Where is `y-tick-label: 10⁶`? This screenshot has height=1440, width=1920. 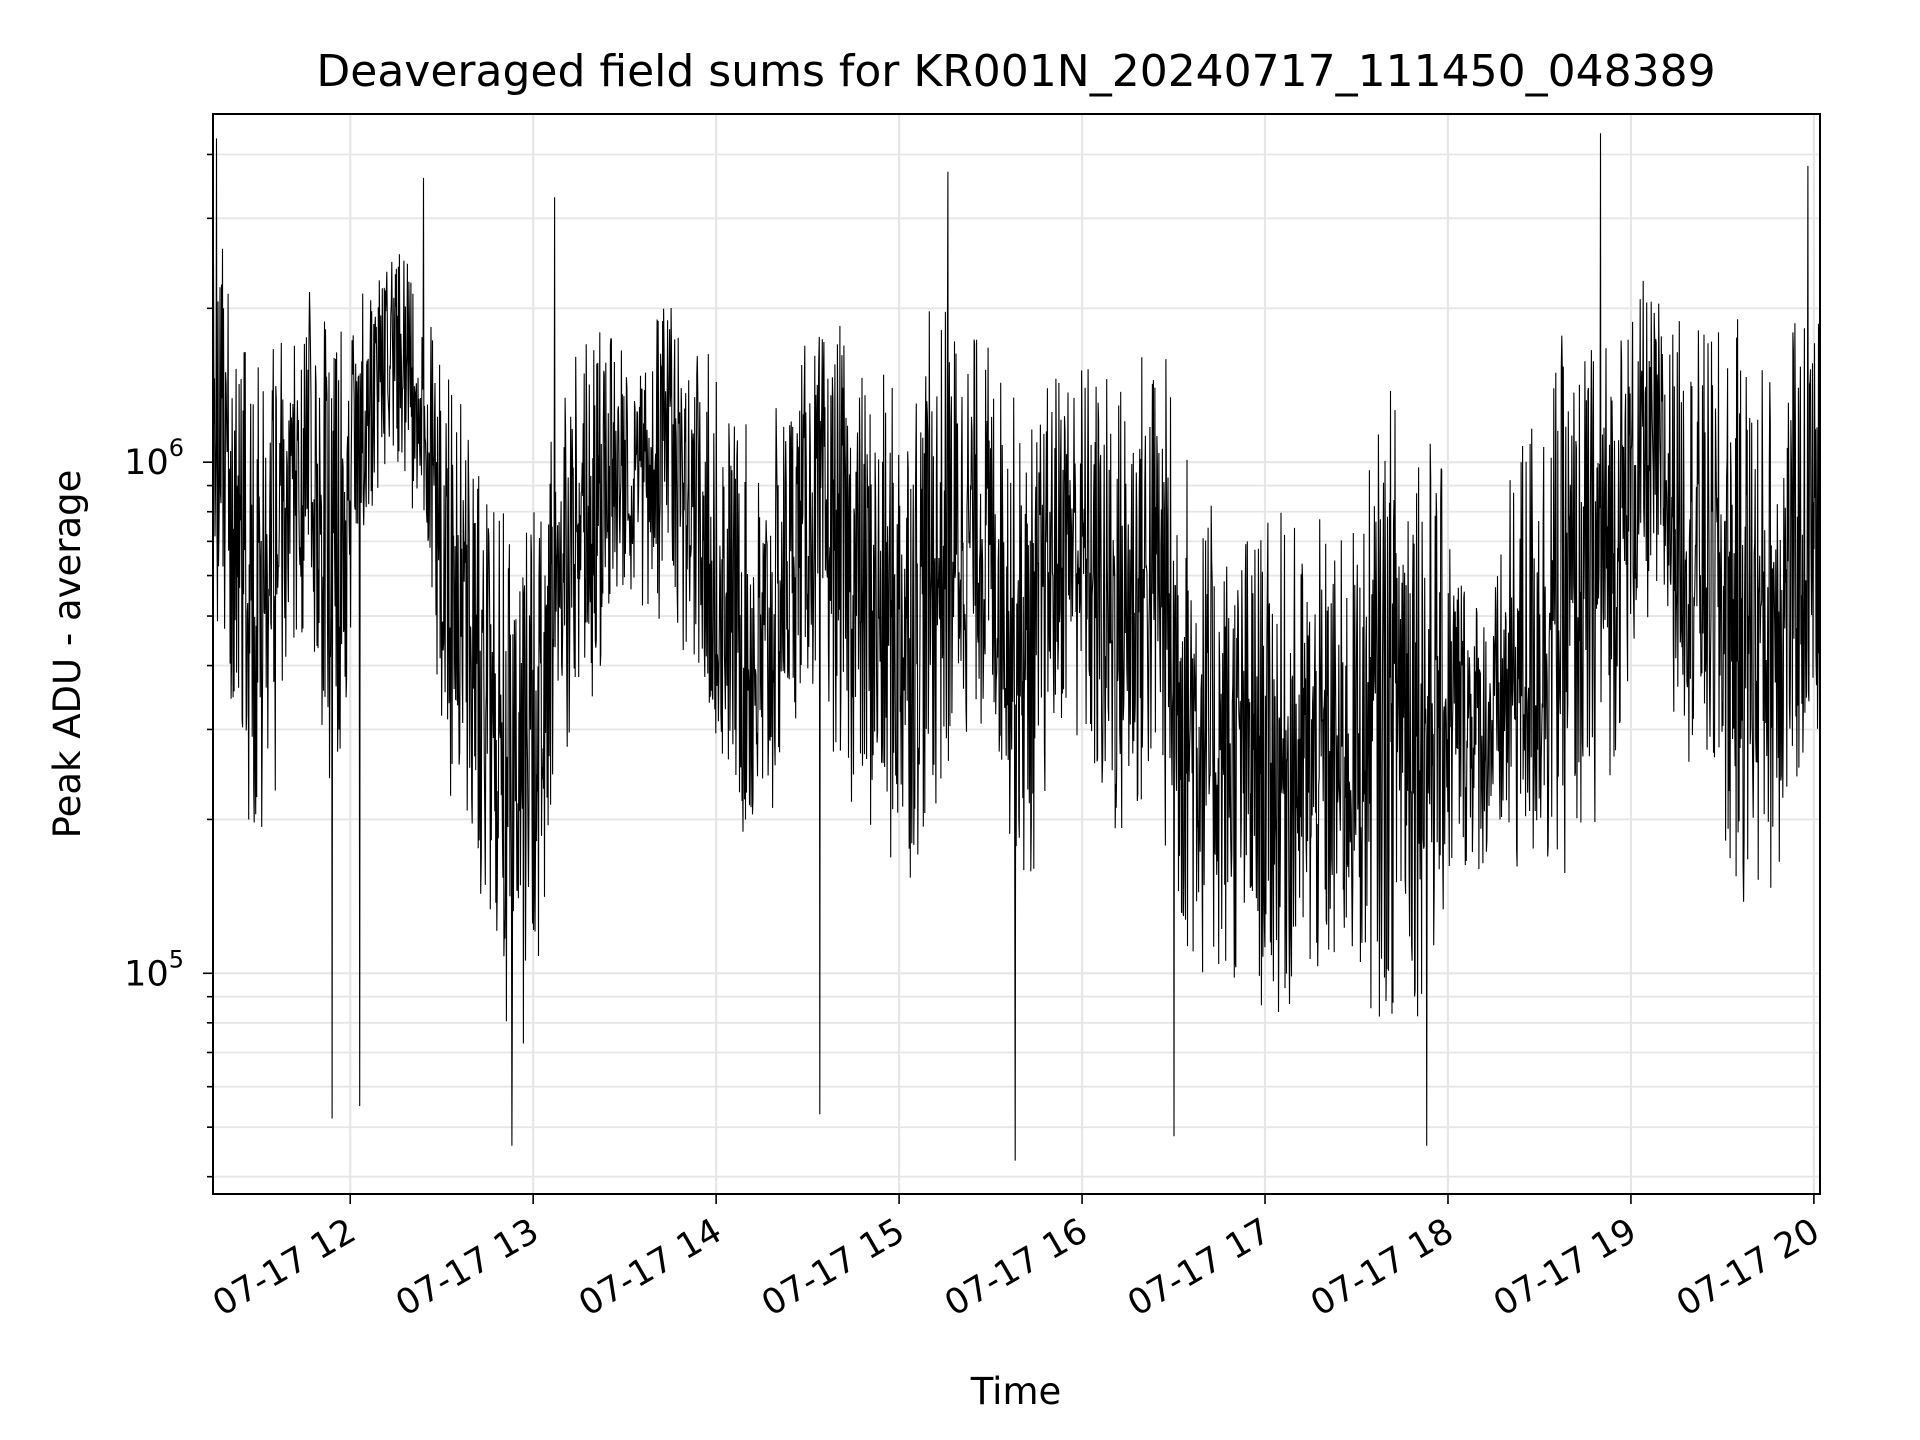
y-tick-label: 10⁶ is located at coordinates (154, 458).